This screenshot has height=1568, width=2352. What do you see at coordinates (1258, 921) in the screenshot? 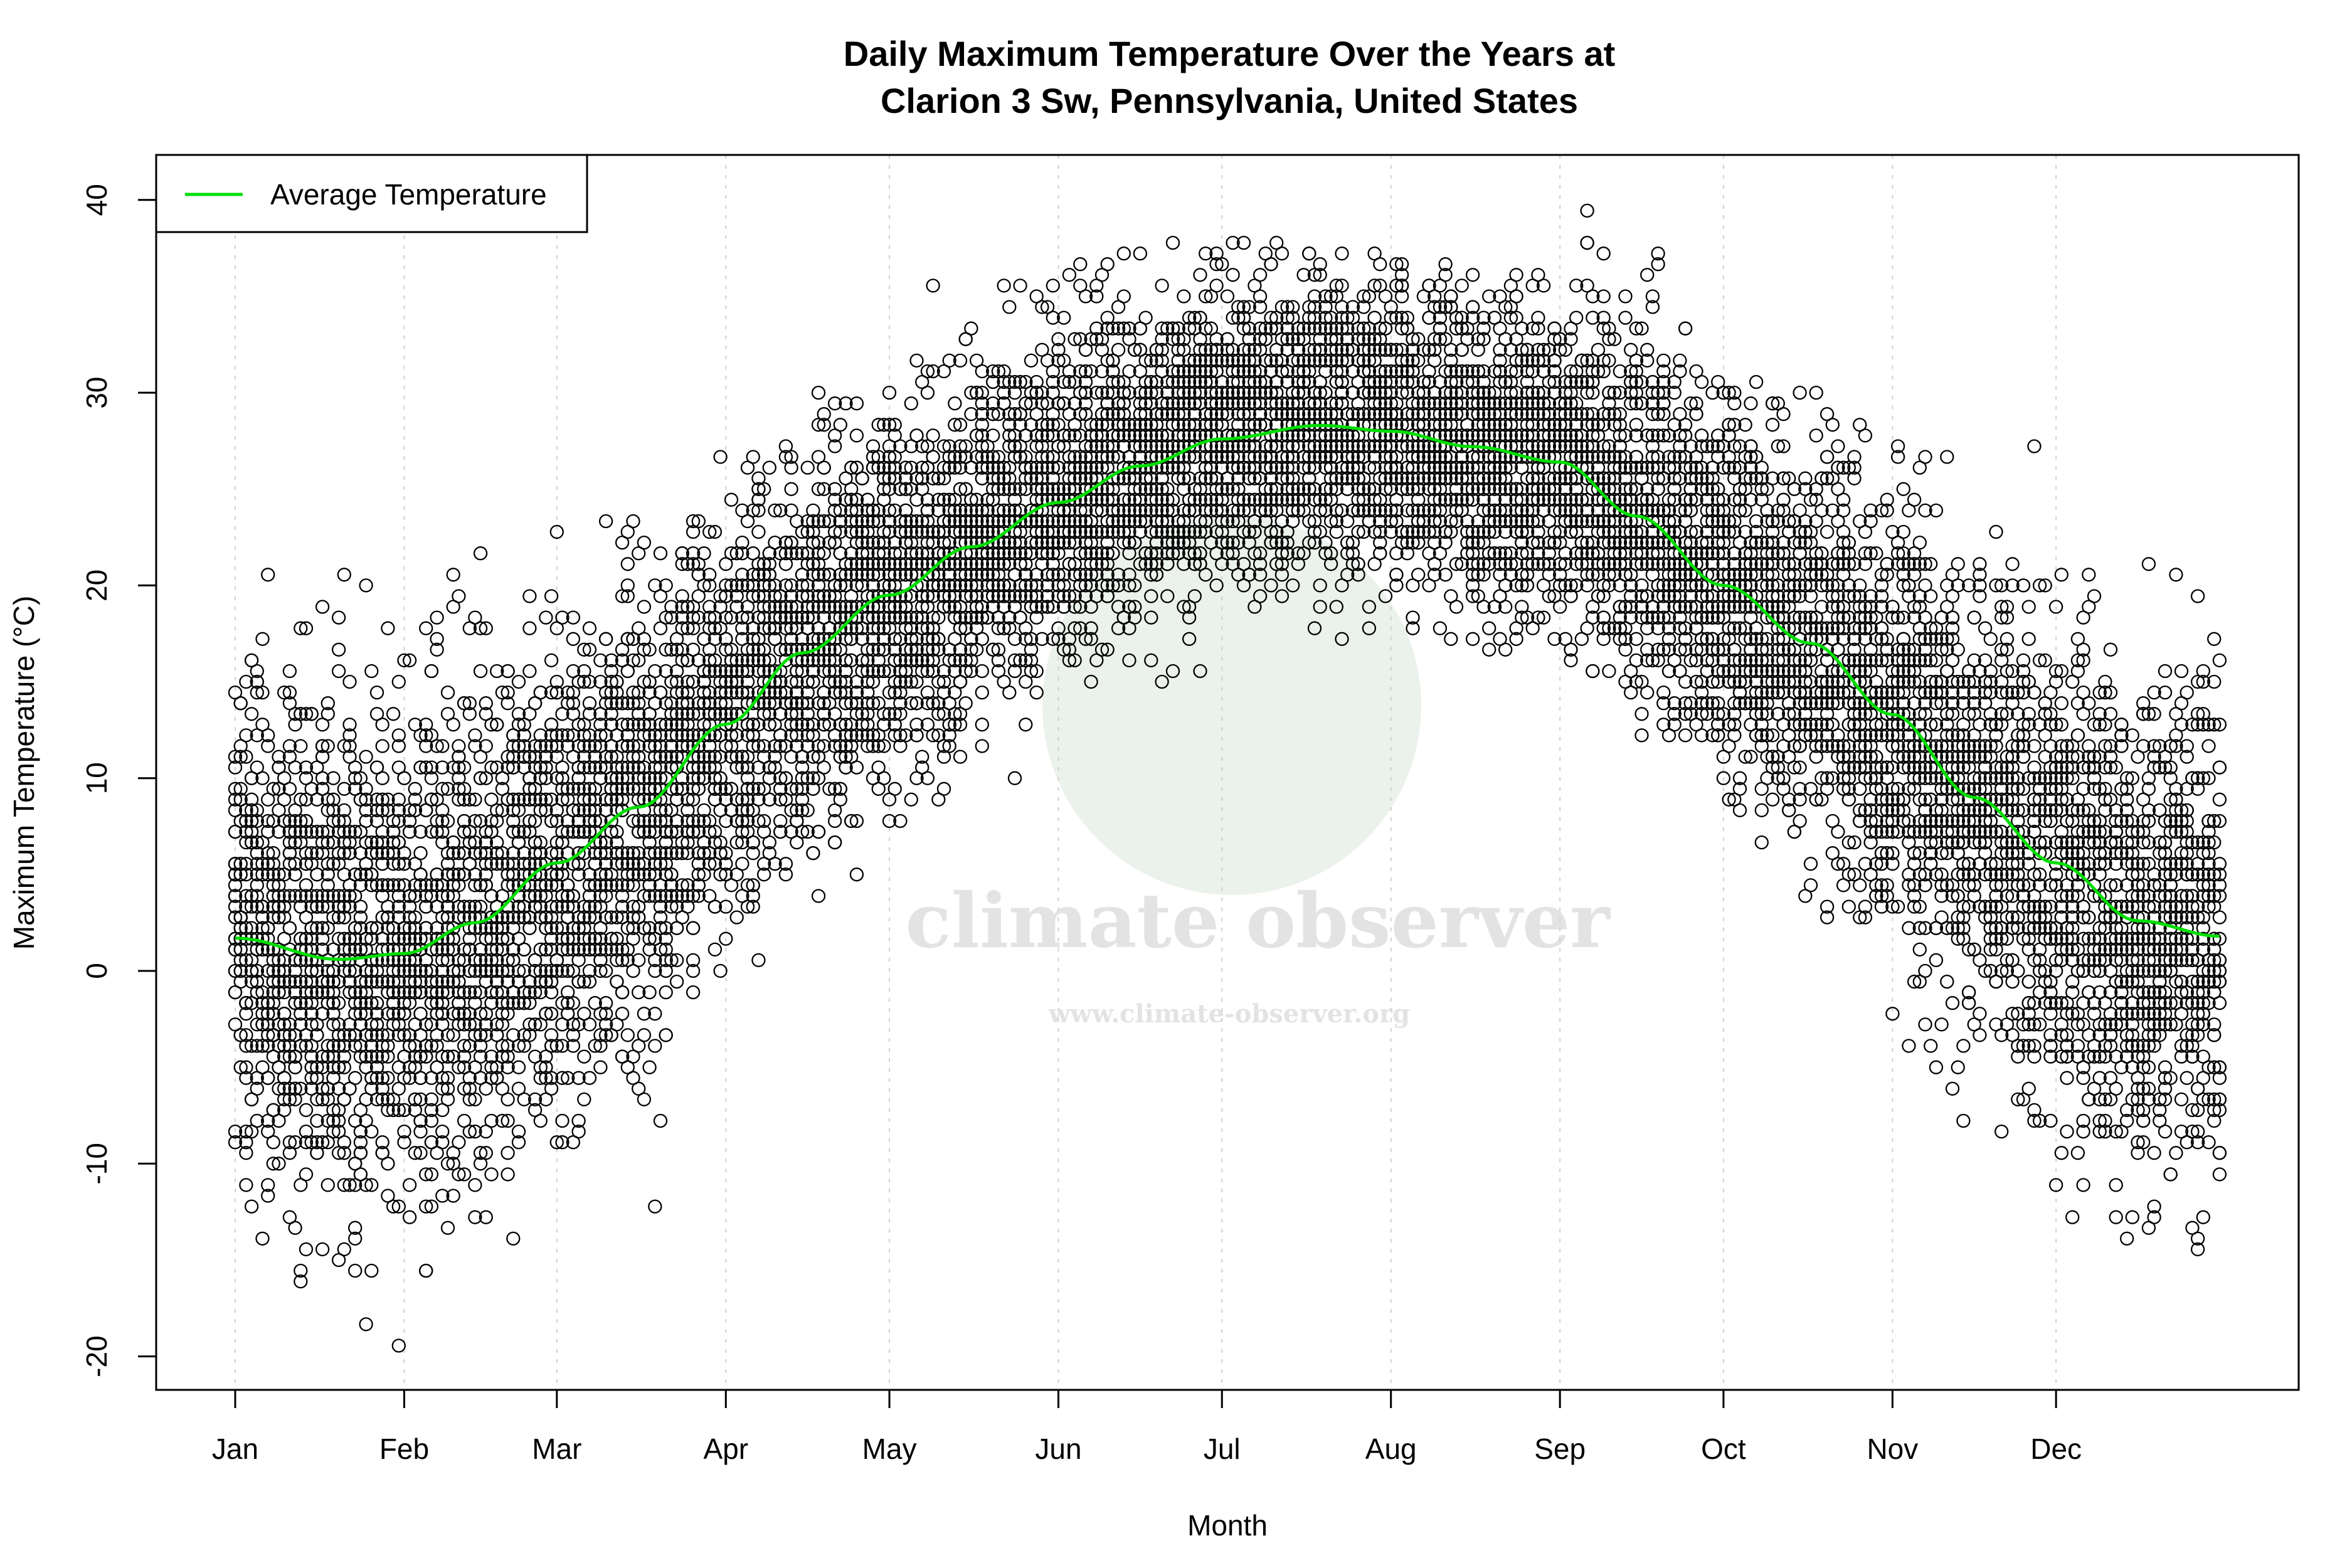
I see `watermark-brand: climate observer` at bounding box center [1258, 921].